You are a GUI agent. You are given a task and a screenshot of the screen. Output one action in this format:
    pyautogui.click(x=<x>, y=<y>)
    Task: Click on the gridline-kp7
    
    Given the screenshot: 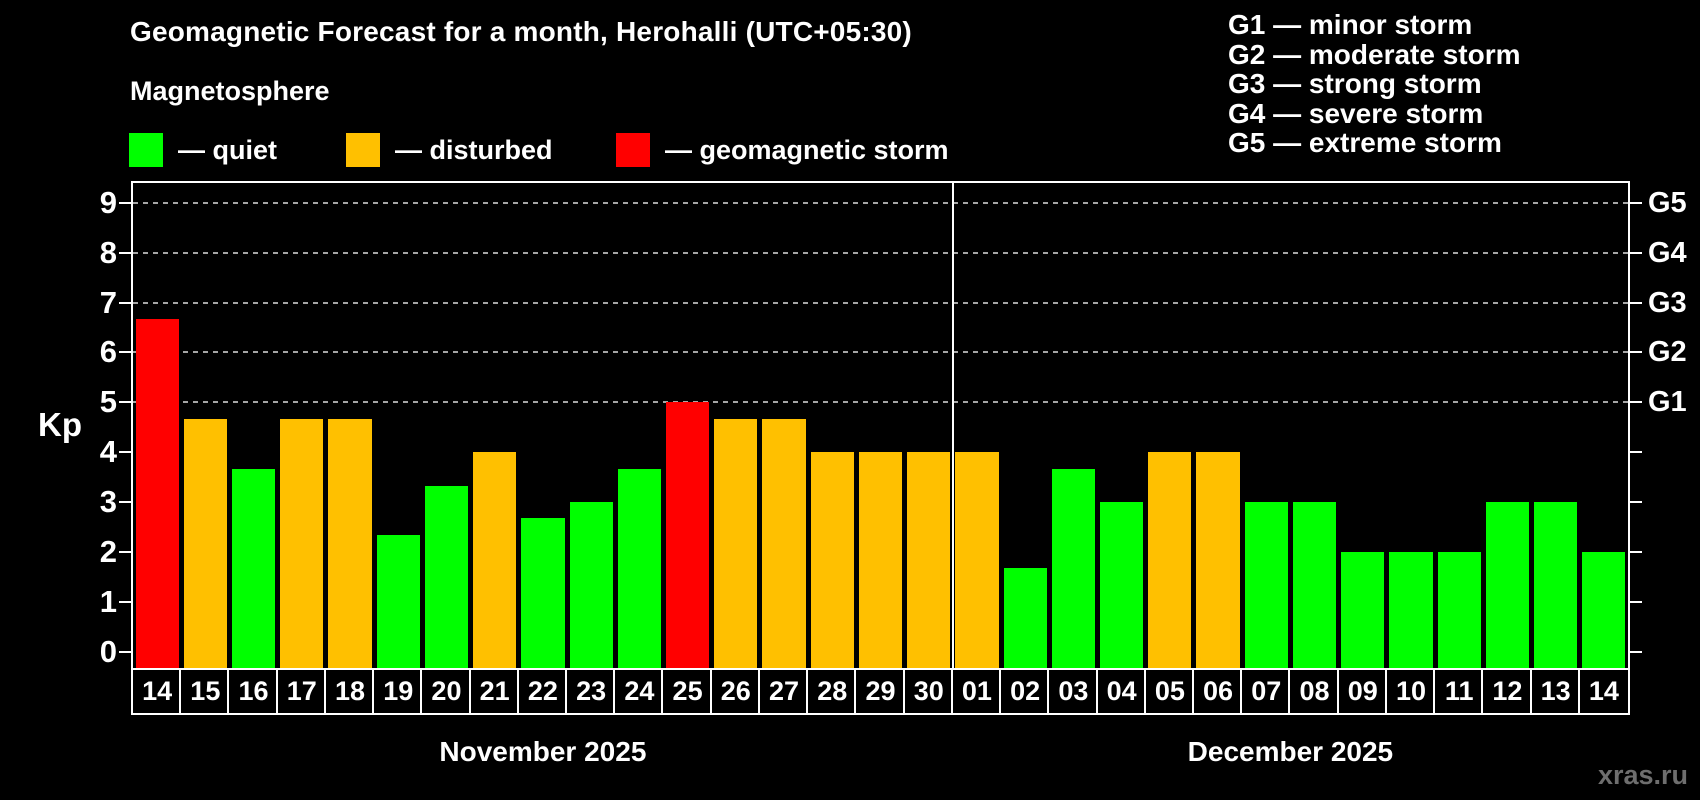 What is the action you would take?
    pyautogui.click(x=880, y=302)
    